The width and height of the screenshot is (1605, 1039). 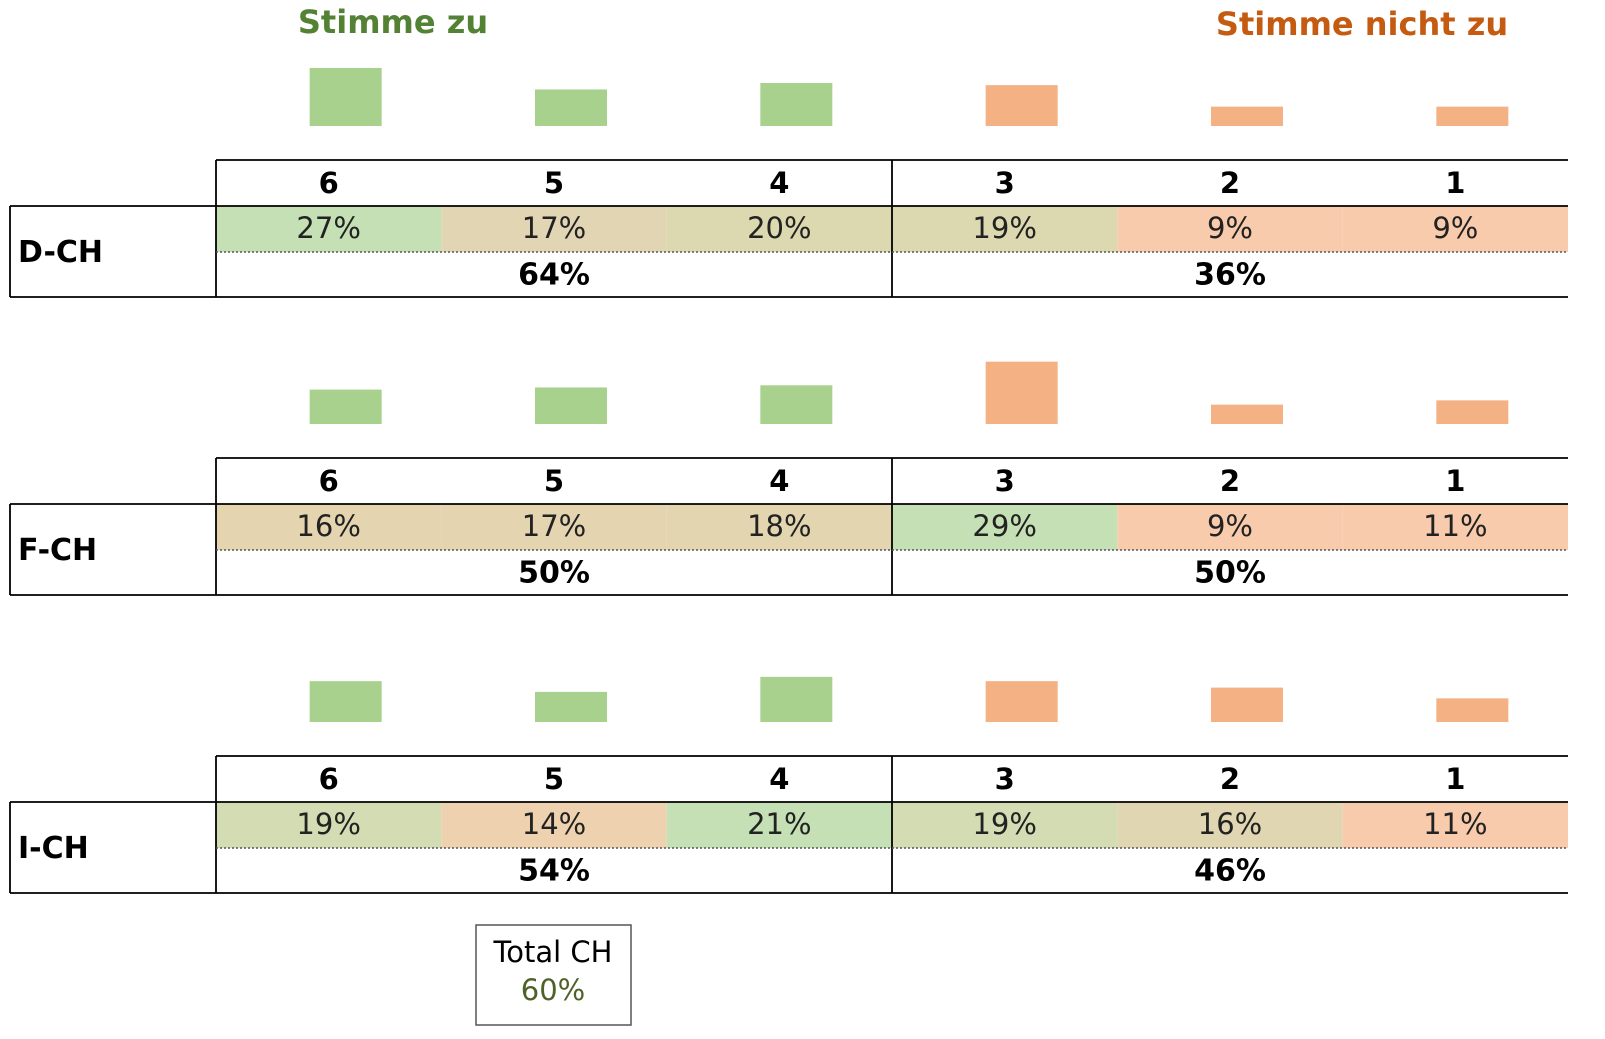 I want to click on total-box, so click(x=553, y=975).